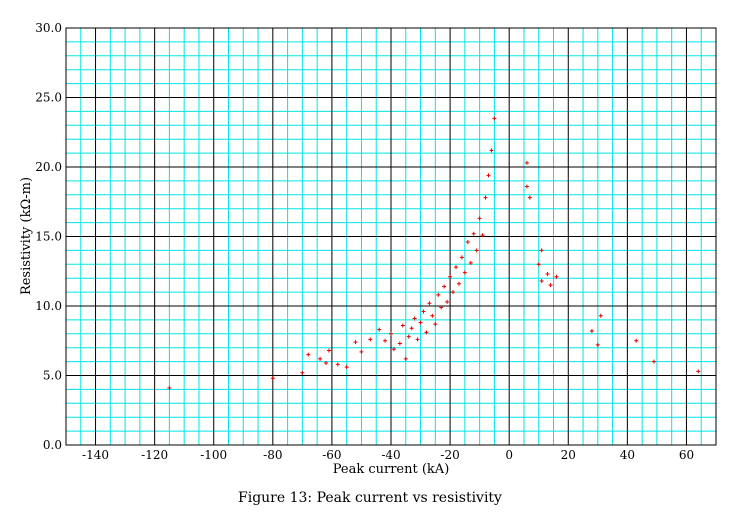 The image size is (753, 528). I want to click on x-tick-label: -60, so click(331, 455).